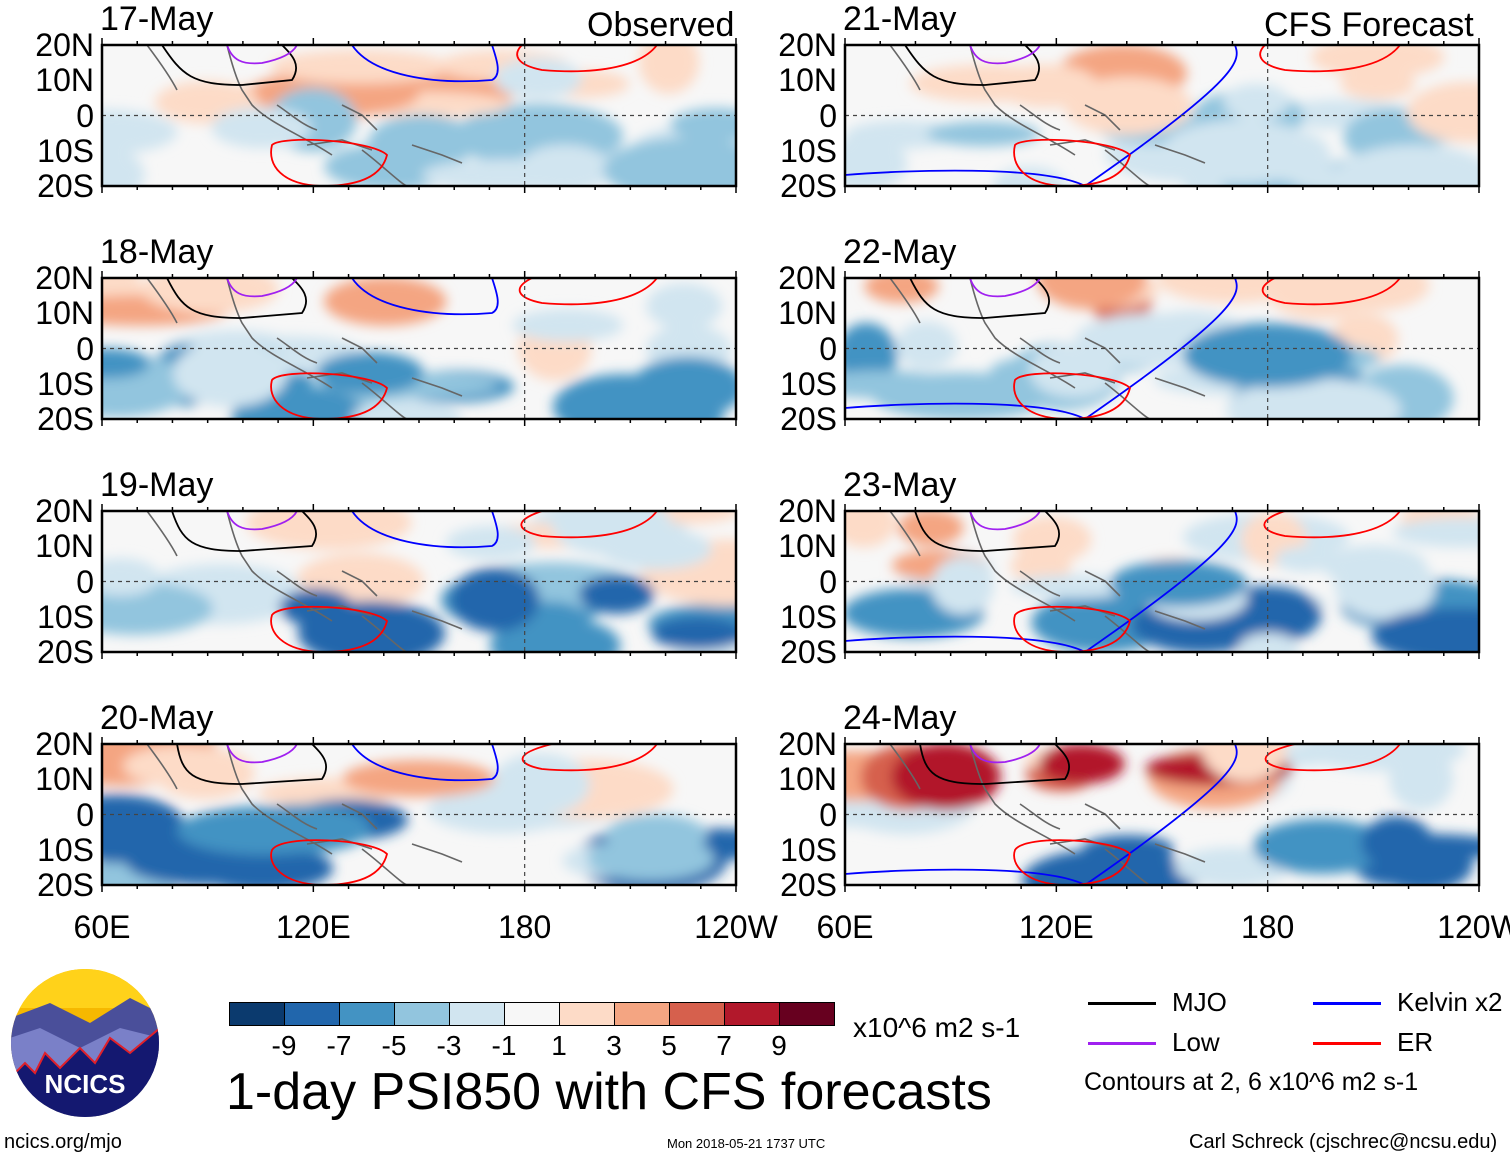  Describe the element at coordinates (1251, 1082) in the screenshot. I see `contour-note: Contours at 2, 6 x10^6 m2 s-1` at that location.